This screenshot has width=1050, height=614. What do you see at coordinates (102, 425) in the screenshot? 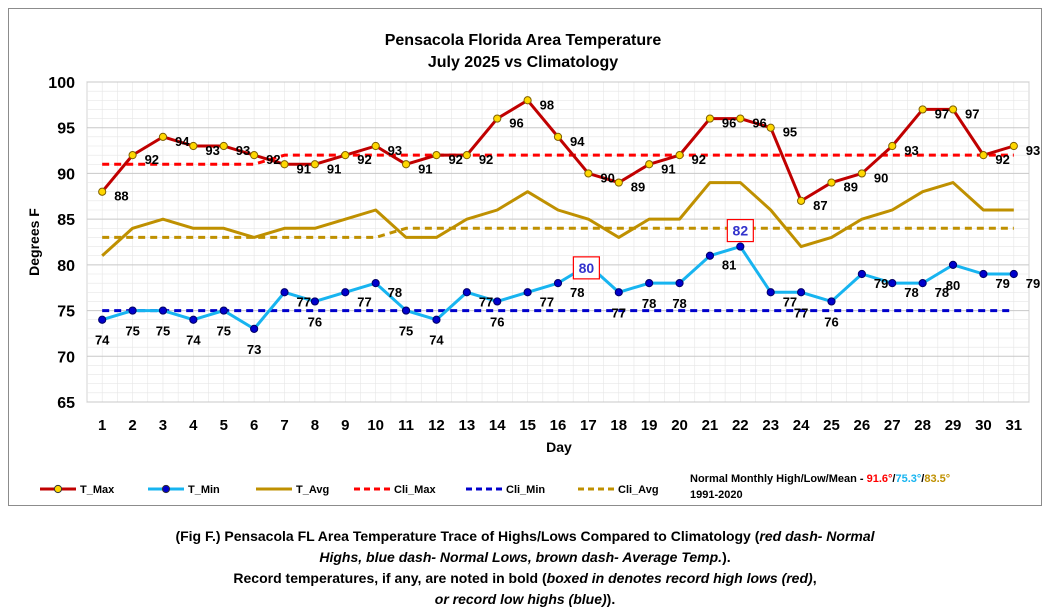
I see `x-tick-label: 1` at bounding box center [102, 425].